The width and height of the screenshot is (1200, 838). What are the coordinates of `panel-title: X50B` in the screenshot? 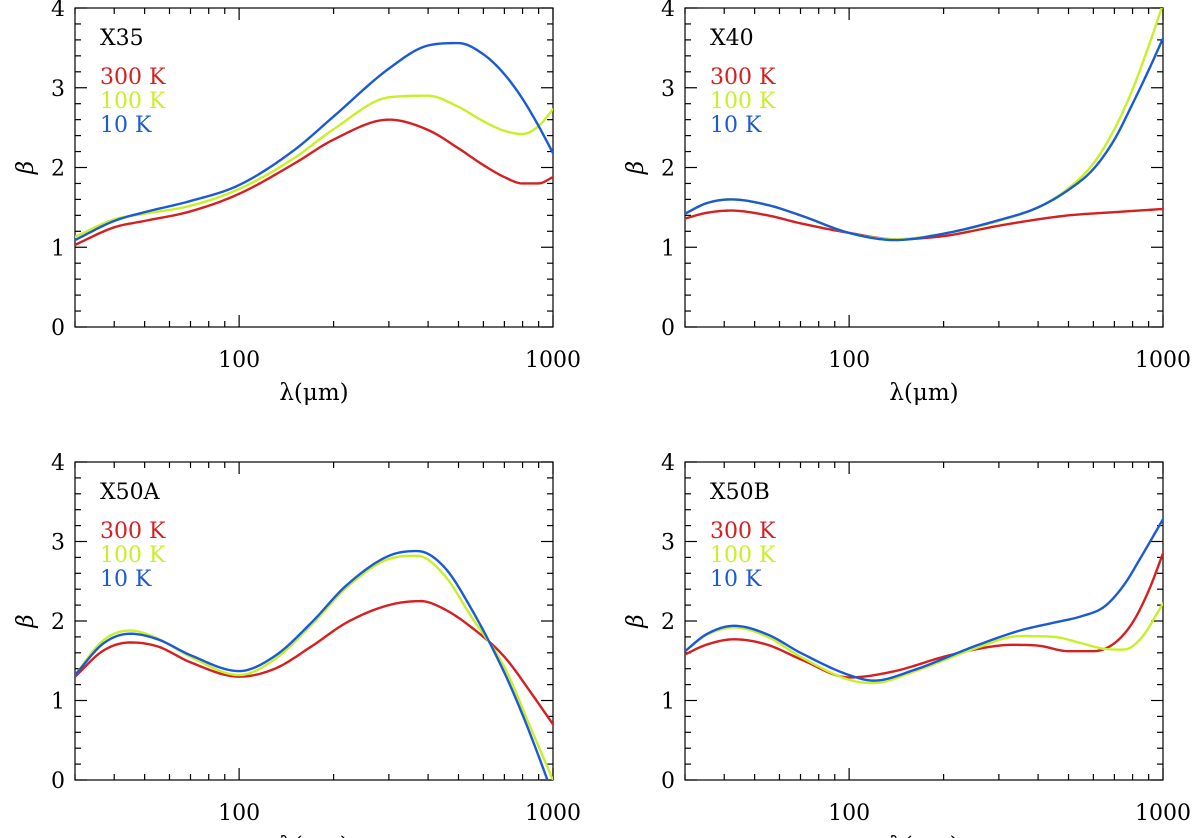 It's located at (740, 492).